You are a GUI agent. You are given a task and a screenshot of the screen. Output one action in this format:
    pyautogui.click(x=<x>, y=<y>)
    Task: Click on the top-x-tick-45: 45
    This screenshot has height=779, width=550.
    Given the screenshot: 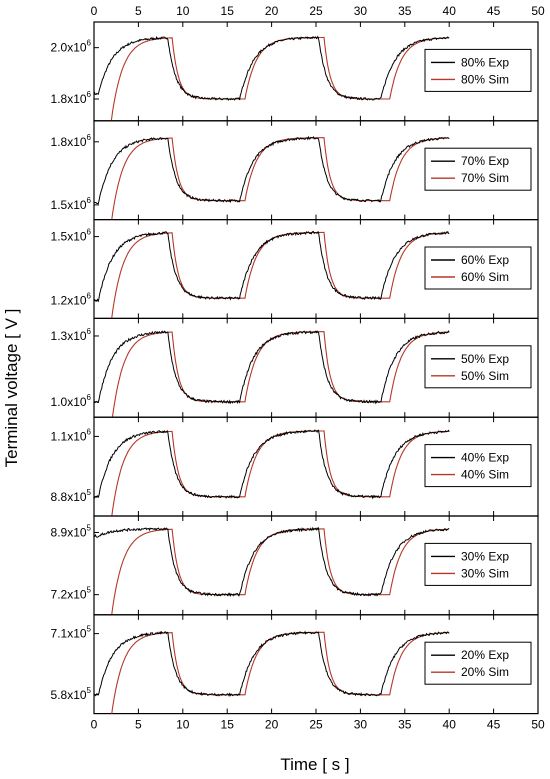 What is the action you would take?
    pyautogui.click(x=494, y=11)
    